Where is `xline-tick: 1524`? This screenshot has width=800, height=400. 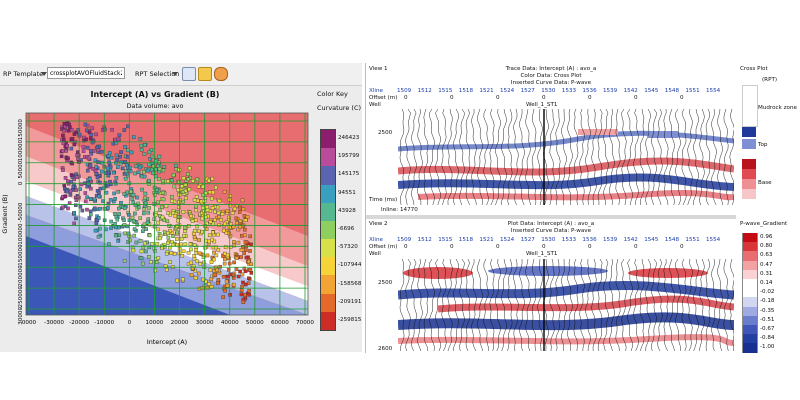 xline-tick: 1524 is located at coordinates (507, 240).